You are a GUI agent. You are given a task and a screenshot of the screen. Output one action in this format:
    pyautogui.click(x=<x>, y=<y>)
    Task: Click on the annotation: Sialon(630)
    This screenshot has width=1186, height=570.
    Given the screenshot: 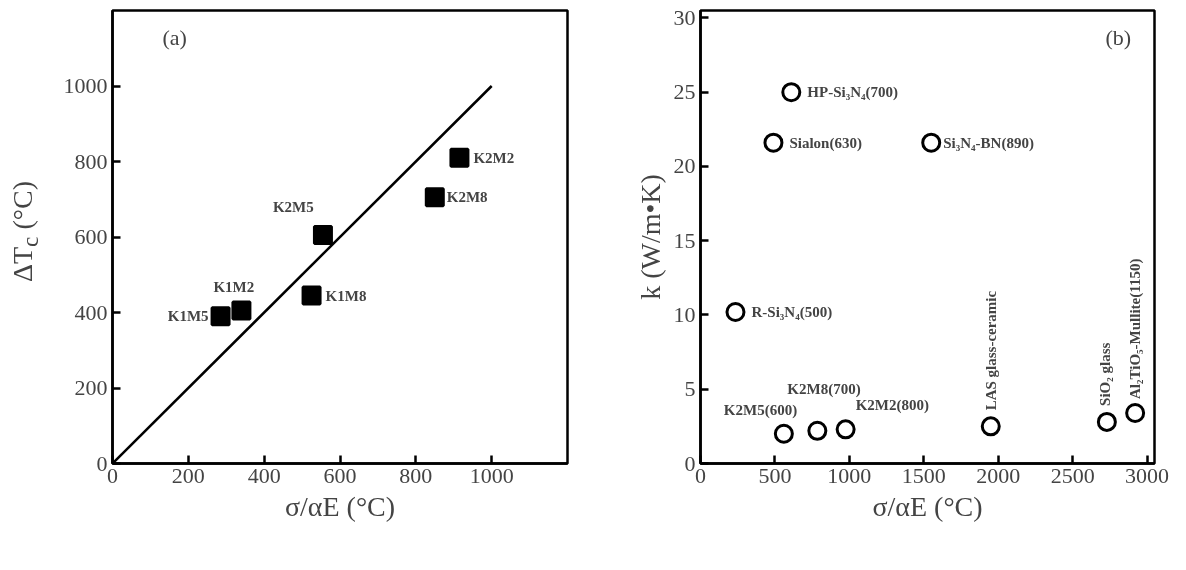 What is the action you would take?
    pyautogui.click(x=825, y=143)
    